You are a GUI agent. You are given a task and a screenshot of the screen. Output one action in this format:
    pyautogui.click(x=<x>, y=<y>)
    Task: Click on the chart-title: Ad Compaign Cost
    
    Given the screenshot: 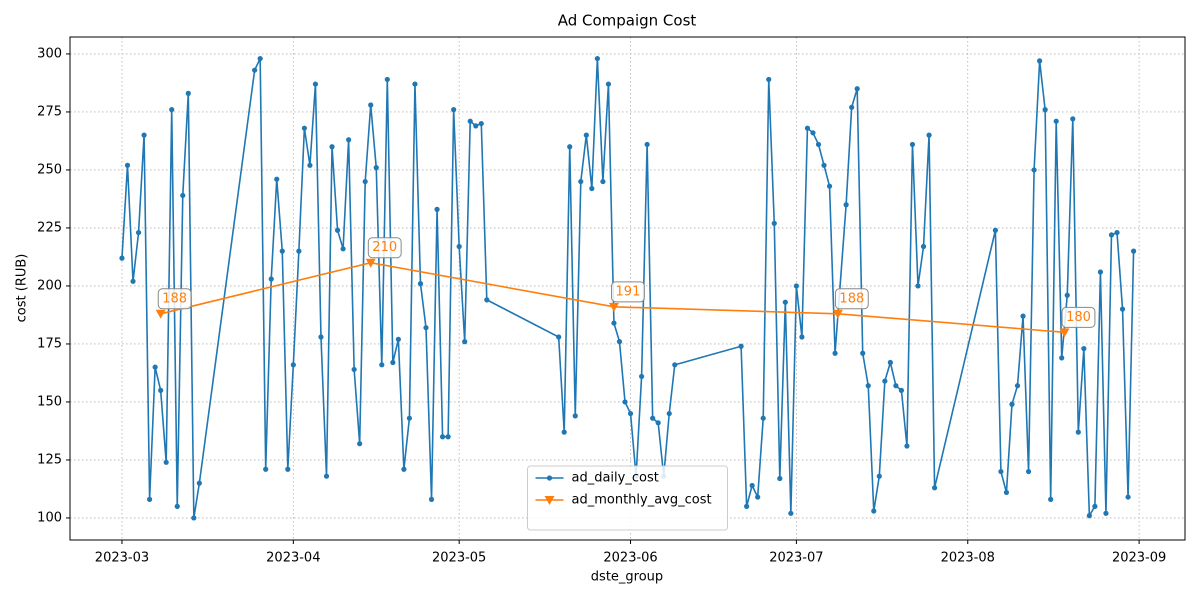 What is the action you would take?
    pyautogui.click(x=627, y=21)
    